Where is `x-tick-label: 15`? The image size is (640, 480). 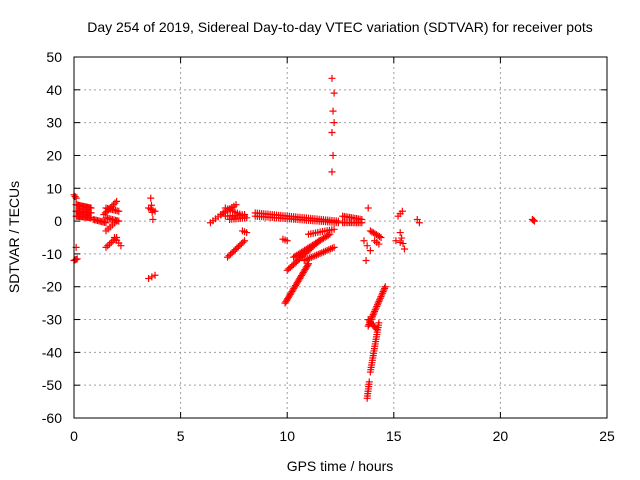
x-tick-label: 15 is located at coordinates (394, 436).